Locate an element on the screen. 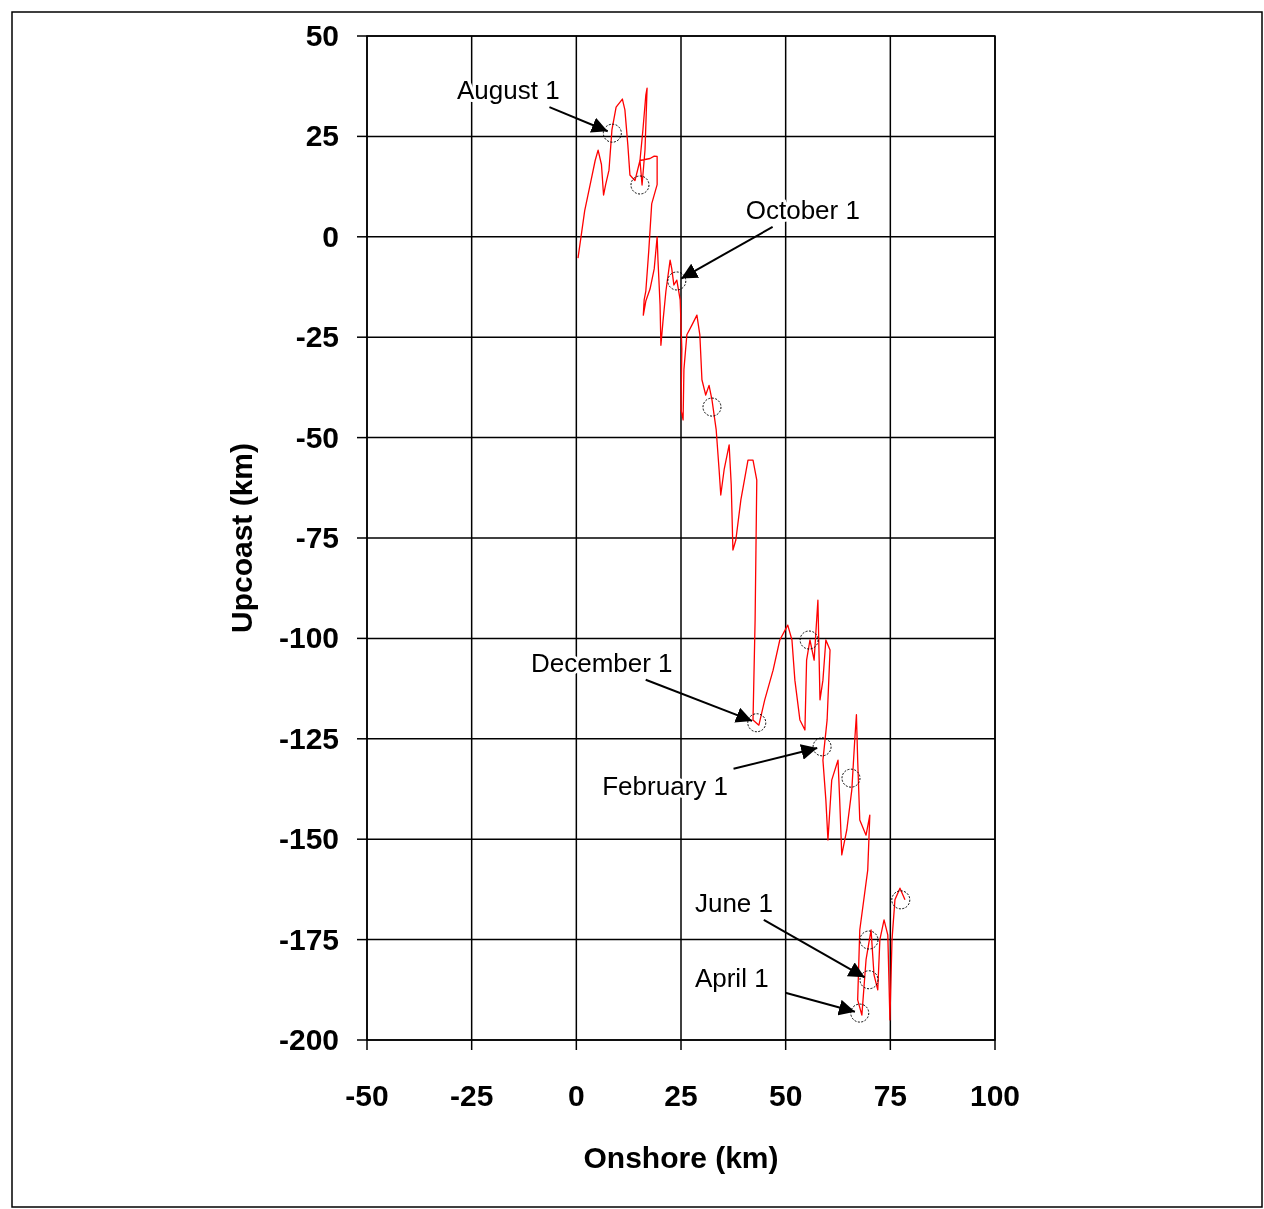 The height and width of the screenshot is (1209, 1264). x-tick-label: 75 is located at coordinates (890, 1095).